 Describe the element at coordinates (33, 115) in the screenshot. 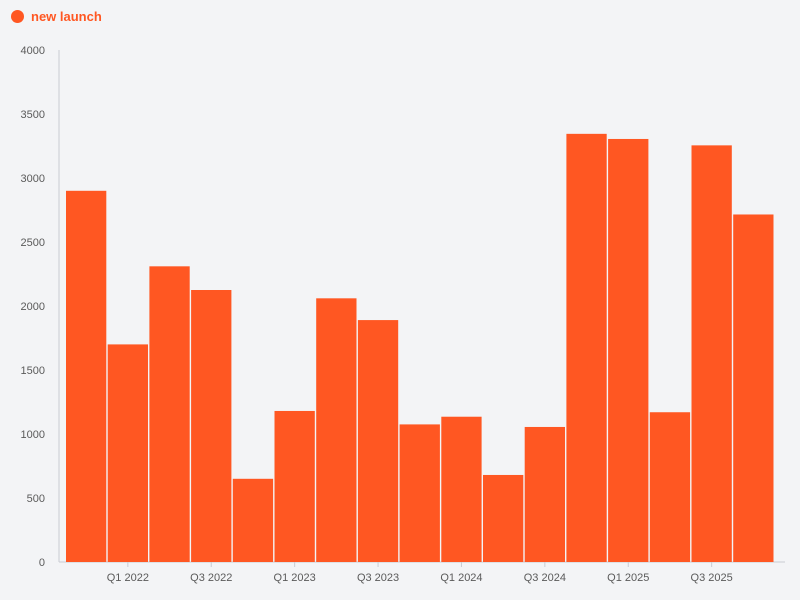

I see `y-tick-label: 3500` at that location.